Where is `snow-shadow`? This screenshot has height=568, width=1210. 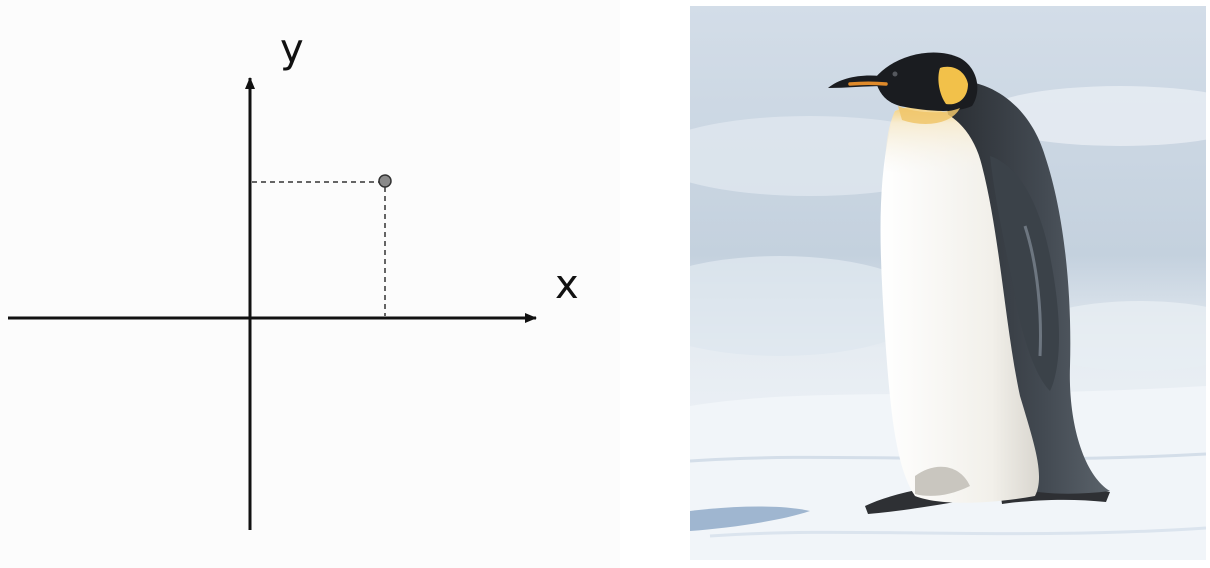
snow-shadow is located at coordinates (750, 518).